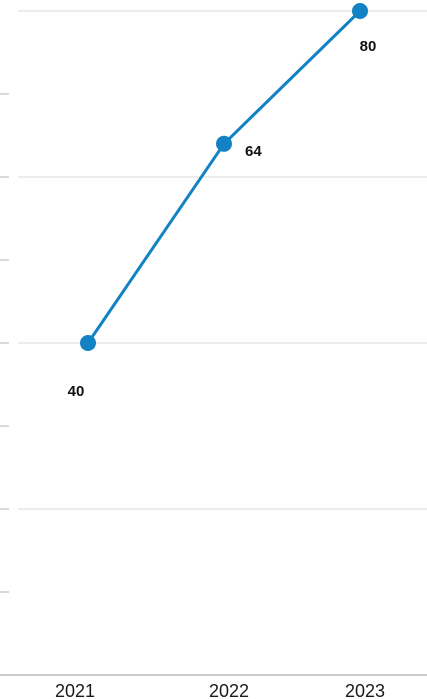 The image size is (427, 699). Describe the element at coordinates (368, 46) in the screenshot. I see `data-label-2023: 80` at that location.